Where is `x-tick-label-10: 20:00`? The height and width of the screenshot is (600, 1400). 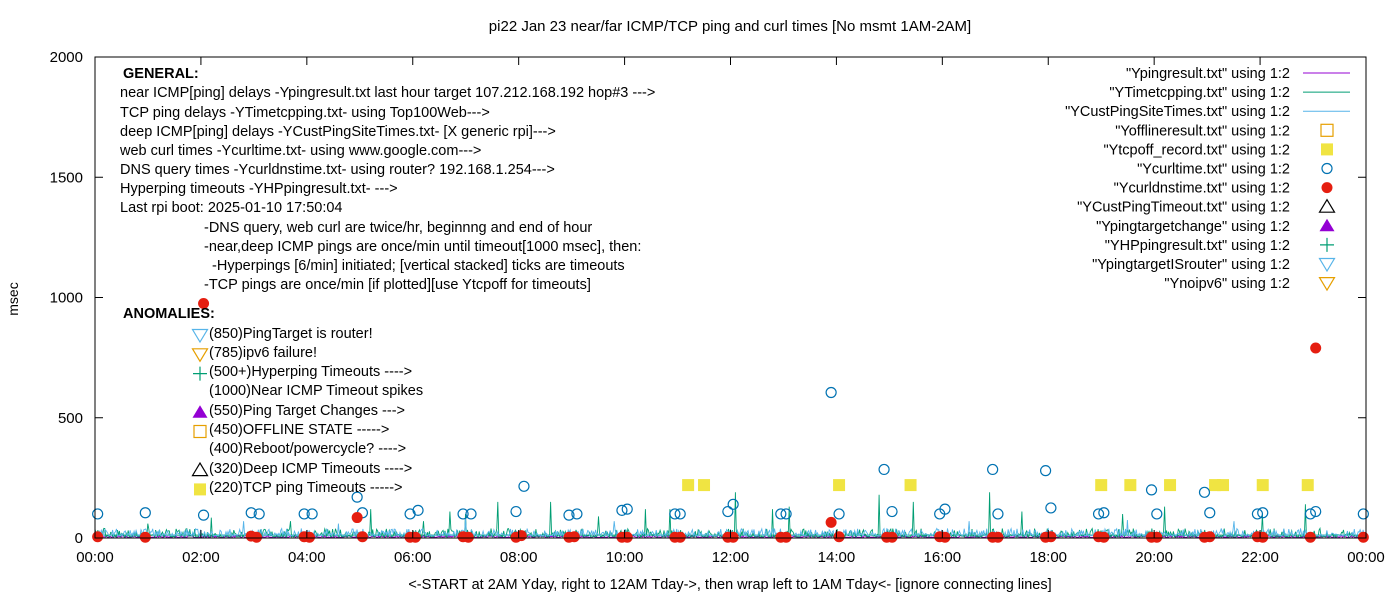
x-tick-label-10: 20:00 is located at coordinates (1154, 557).